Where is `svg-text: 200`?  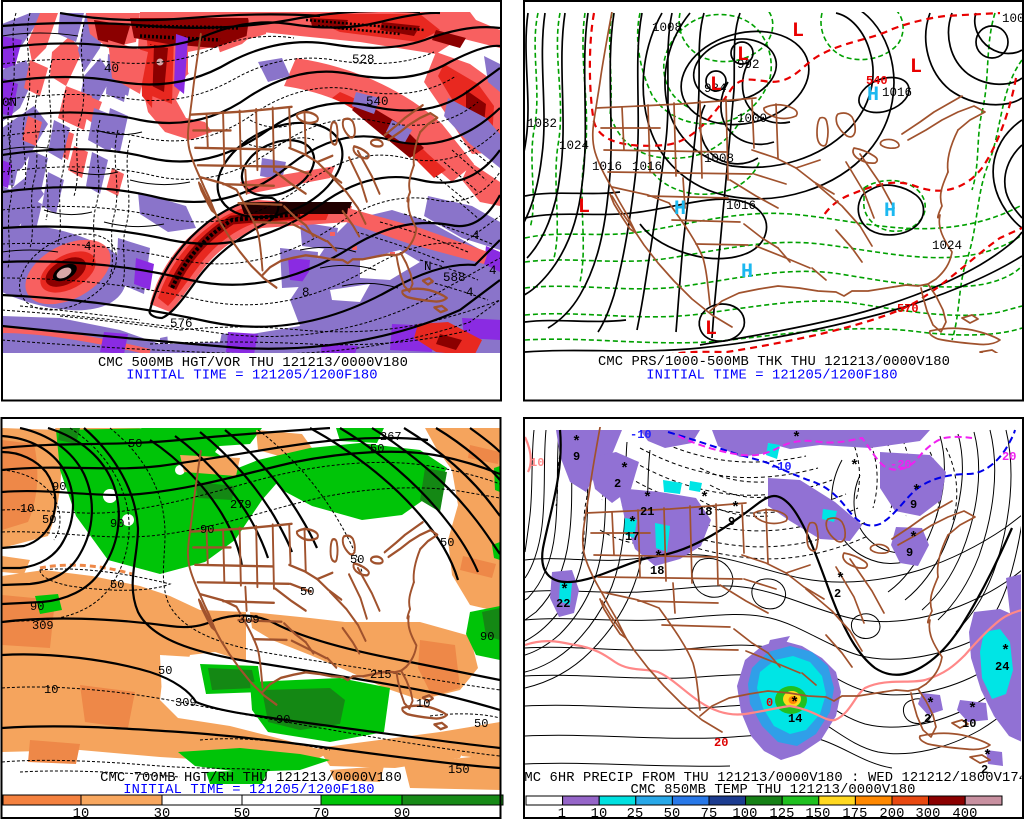
svg-text: 200 is located at coordinates (891, 813).